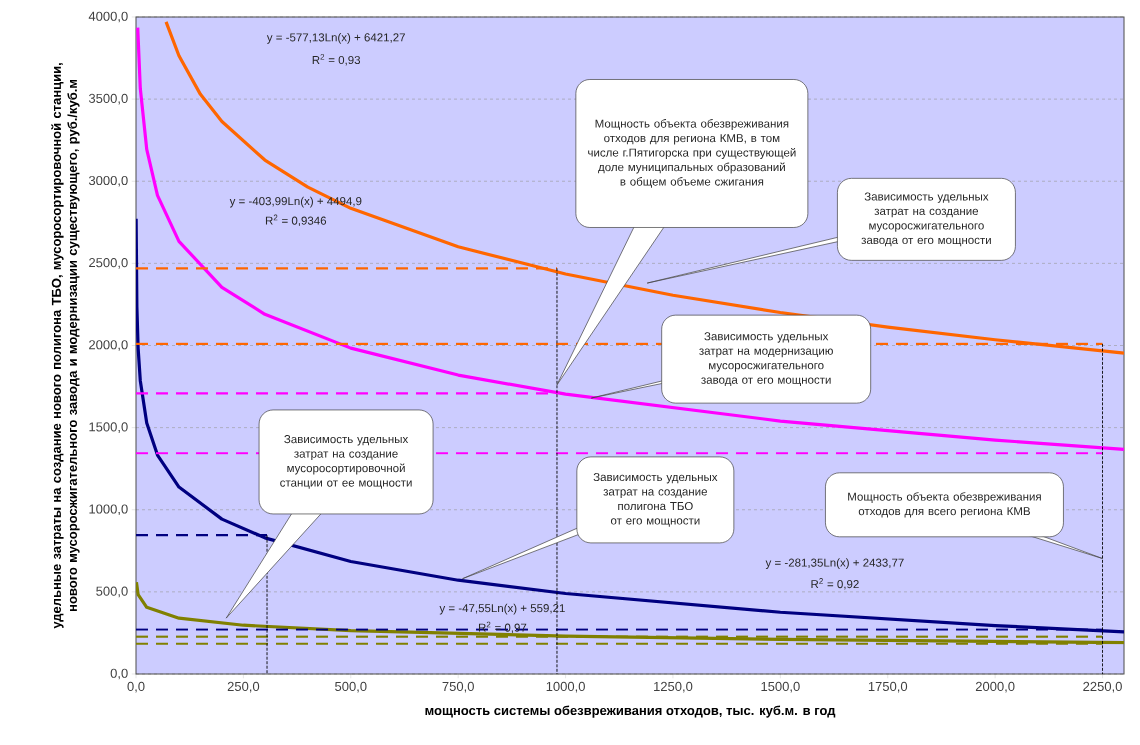 The height and width of the screenshot is (745, 1140). What do you see at coordinates (630, 612) in the screenshot?
I see `line-series` at bounding box center [630, 612].